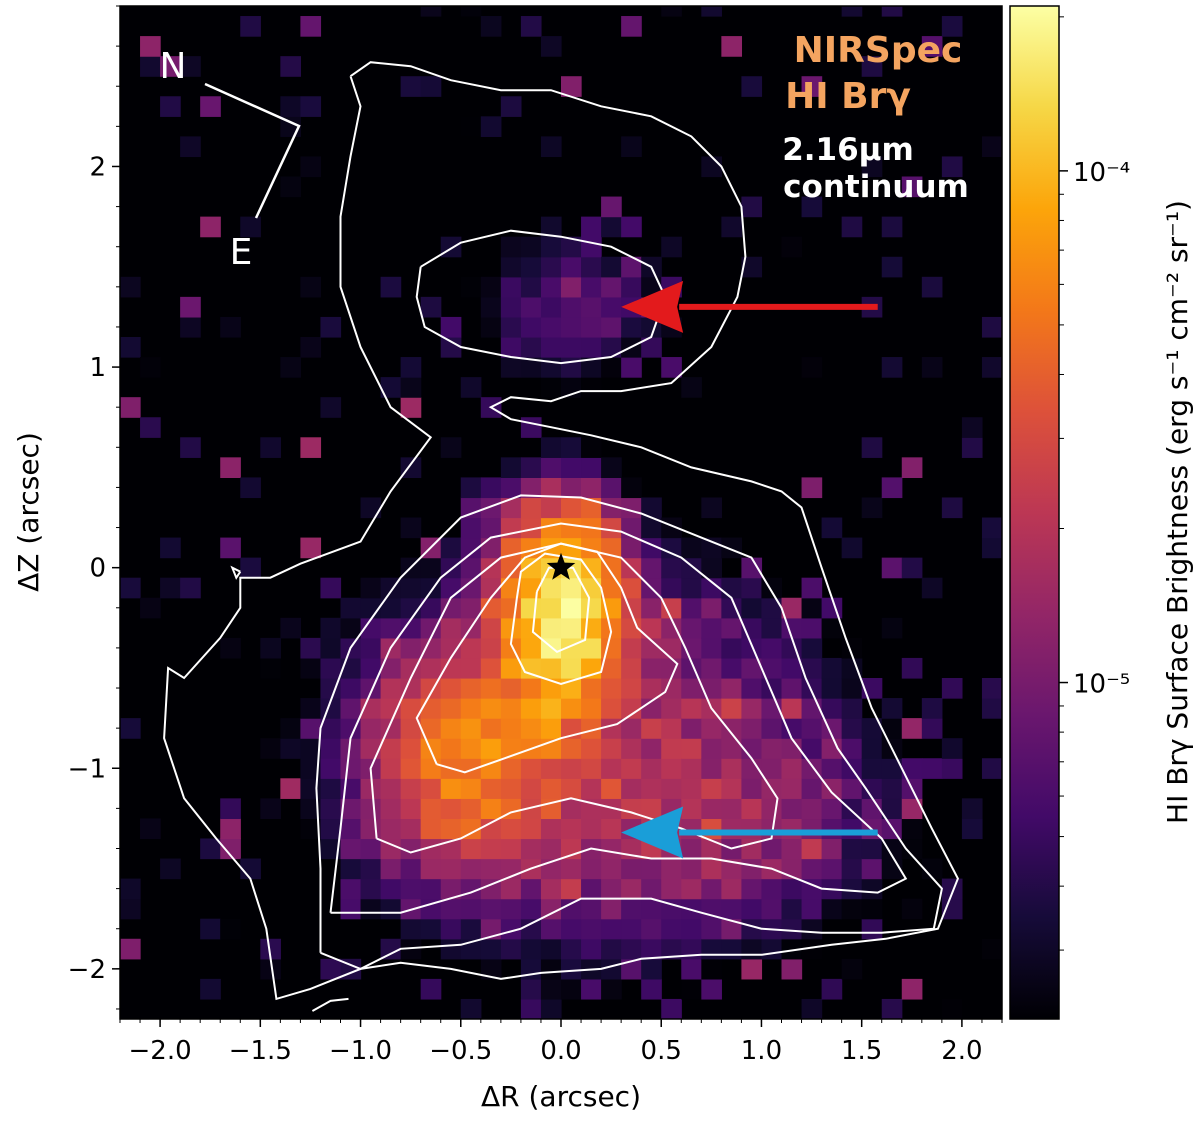  Describe the element at coordinates (160, 1051) in the screenshot. I see `x-tick-label: −2.0` at that location.